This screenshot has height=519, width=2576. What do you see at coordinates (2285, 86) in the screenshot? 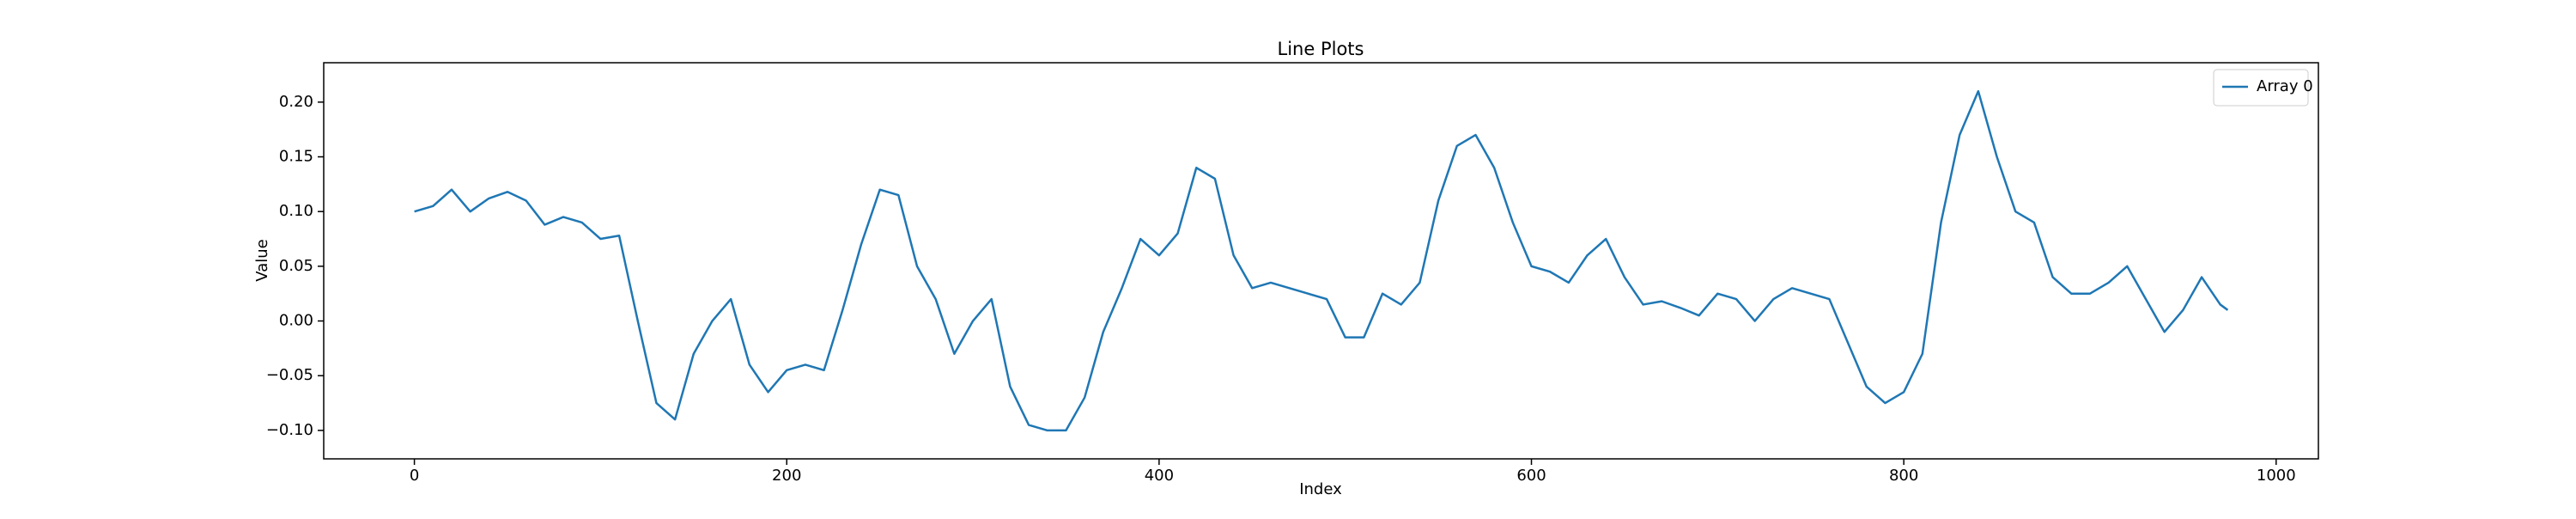
I see `legend-label: Array 0` at bounding box center [2285, 86].